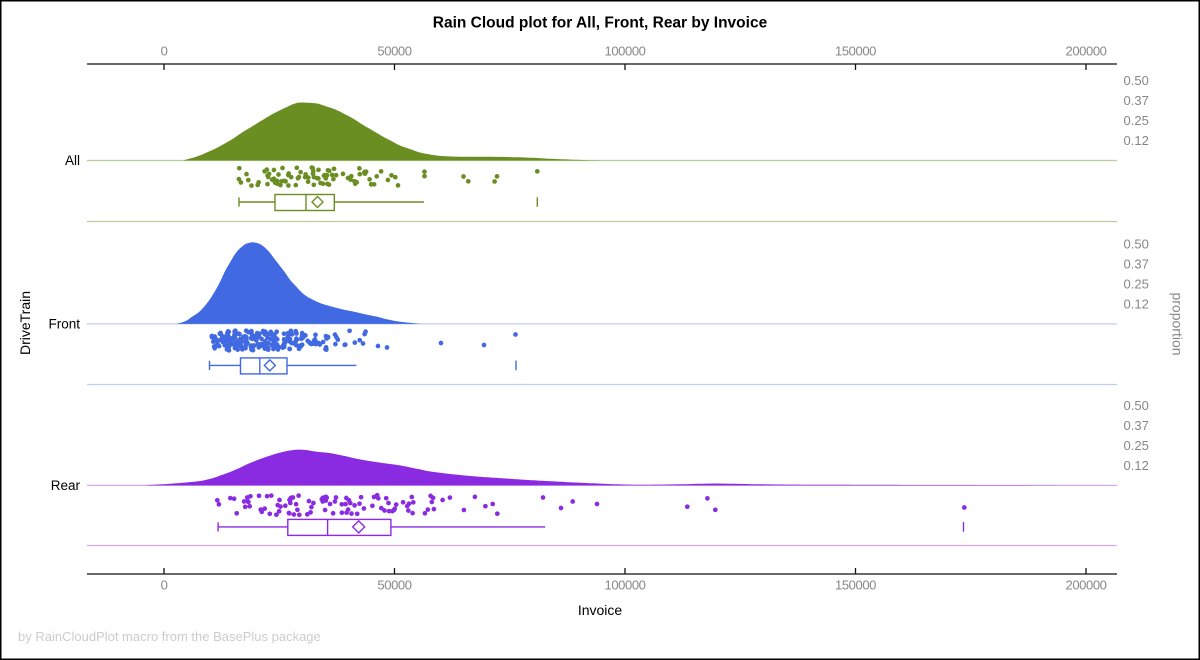 The width and height of the screenshot is (1200, 660). I want to click on svg-text: proportion, so click(1178, 323).